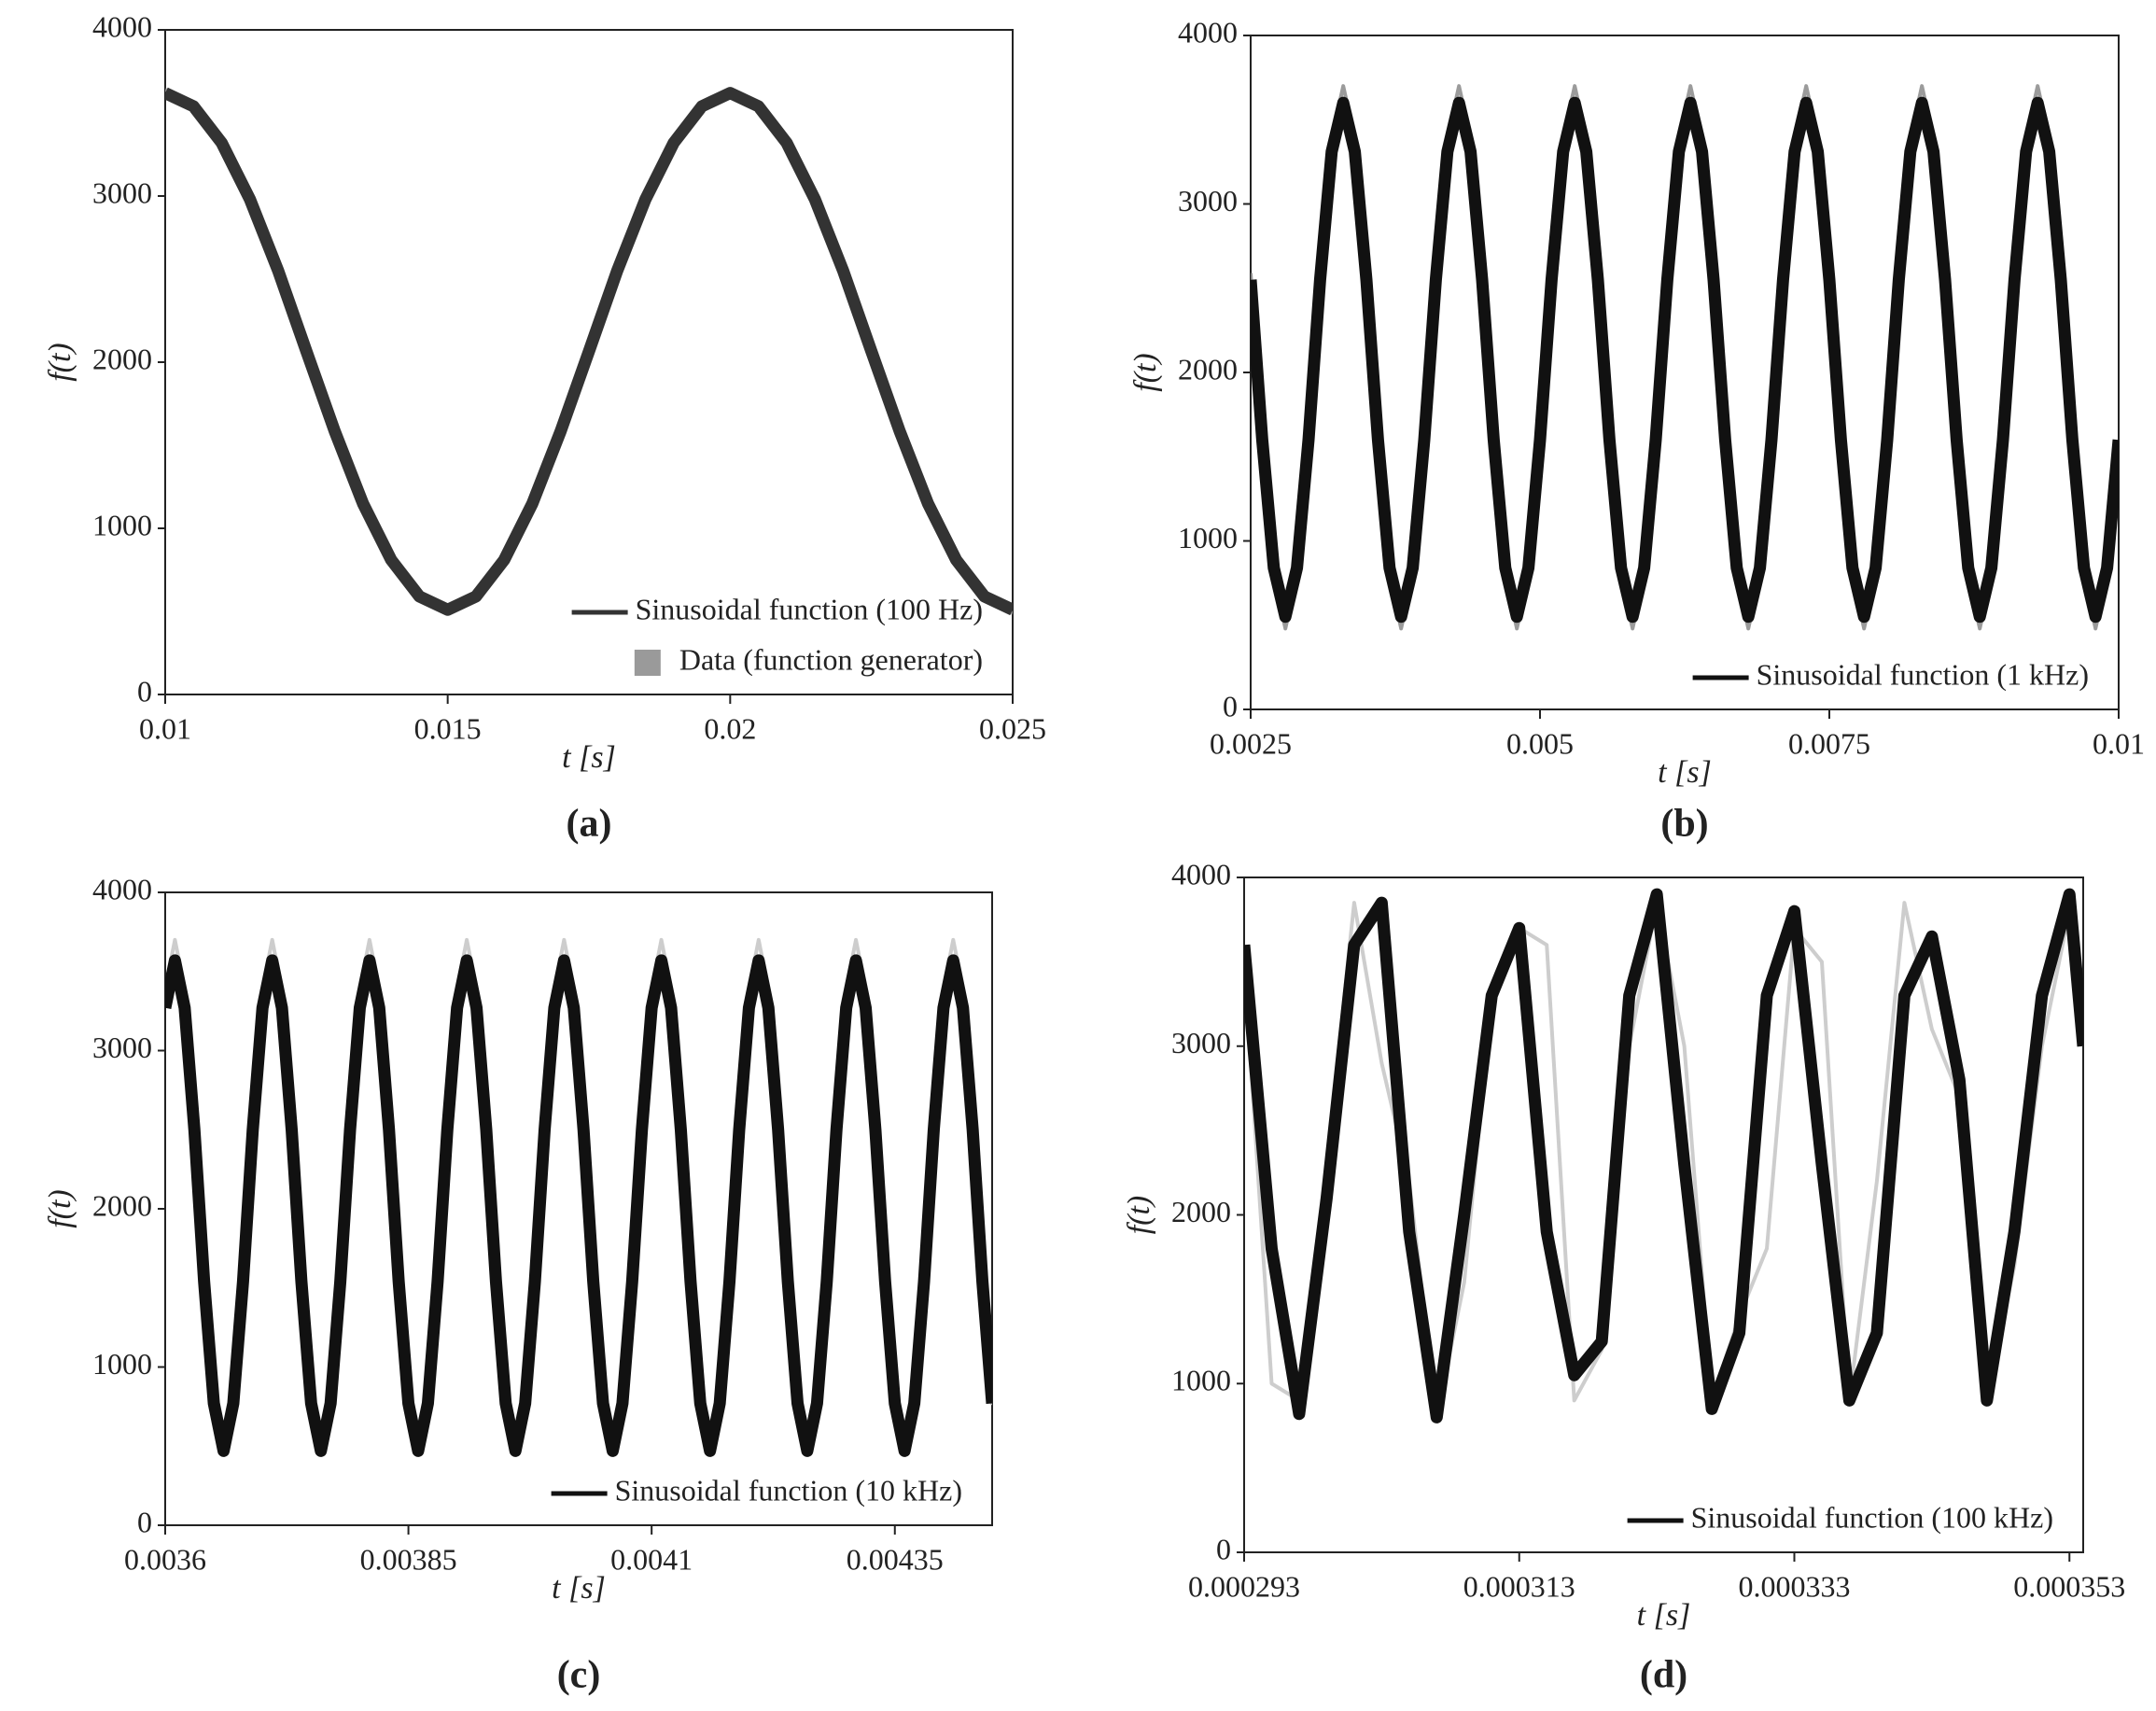 This screenshot has height=1711, width=2156. I want to click on panel-label: (c), so click(579, 1675).